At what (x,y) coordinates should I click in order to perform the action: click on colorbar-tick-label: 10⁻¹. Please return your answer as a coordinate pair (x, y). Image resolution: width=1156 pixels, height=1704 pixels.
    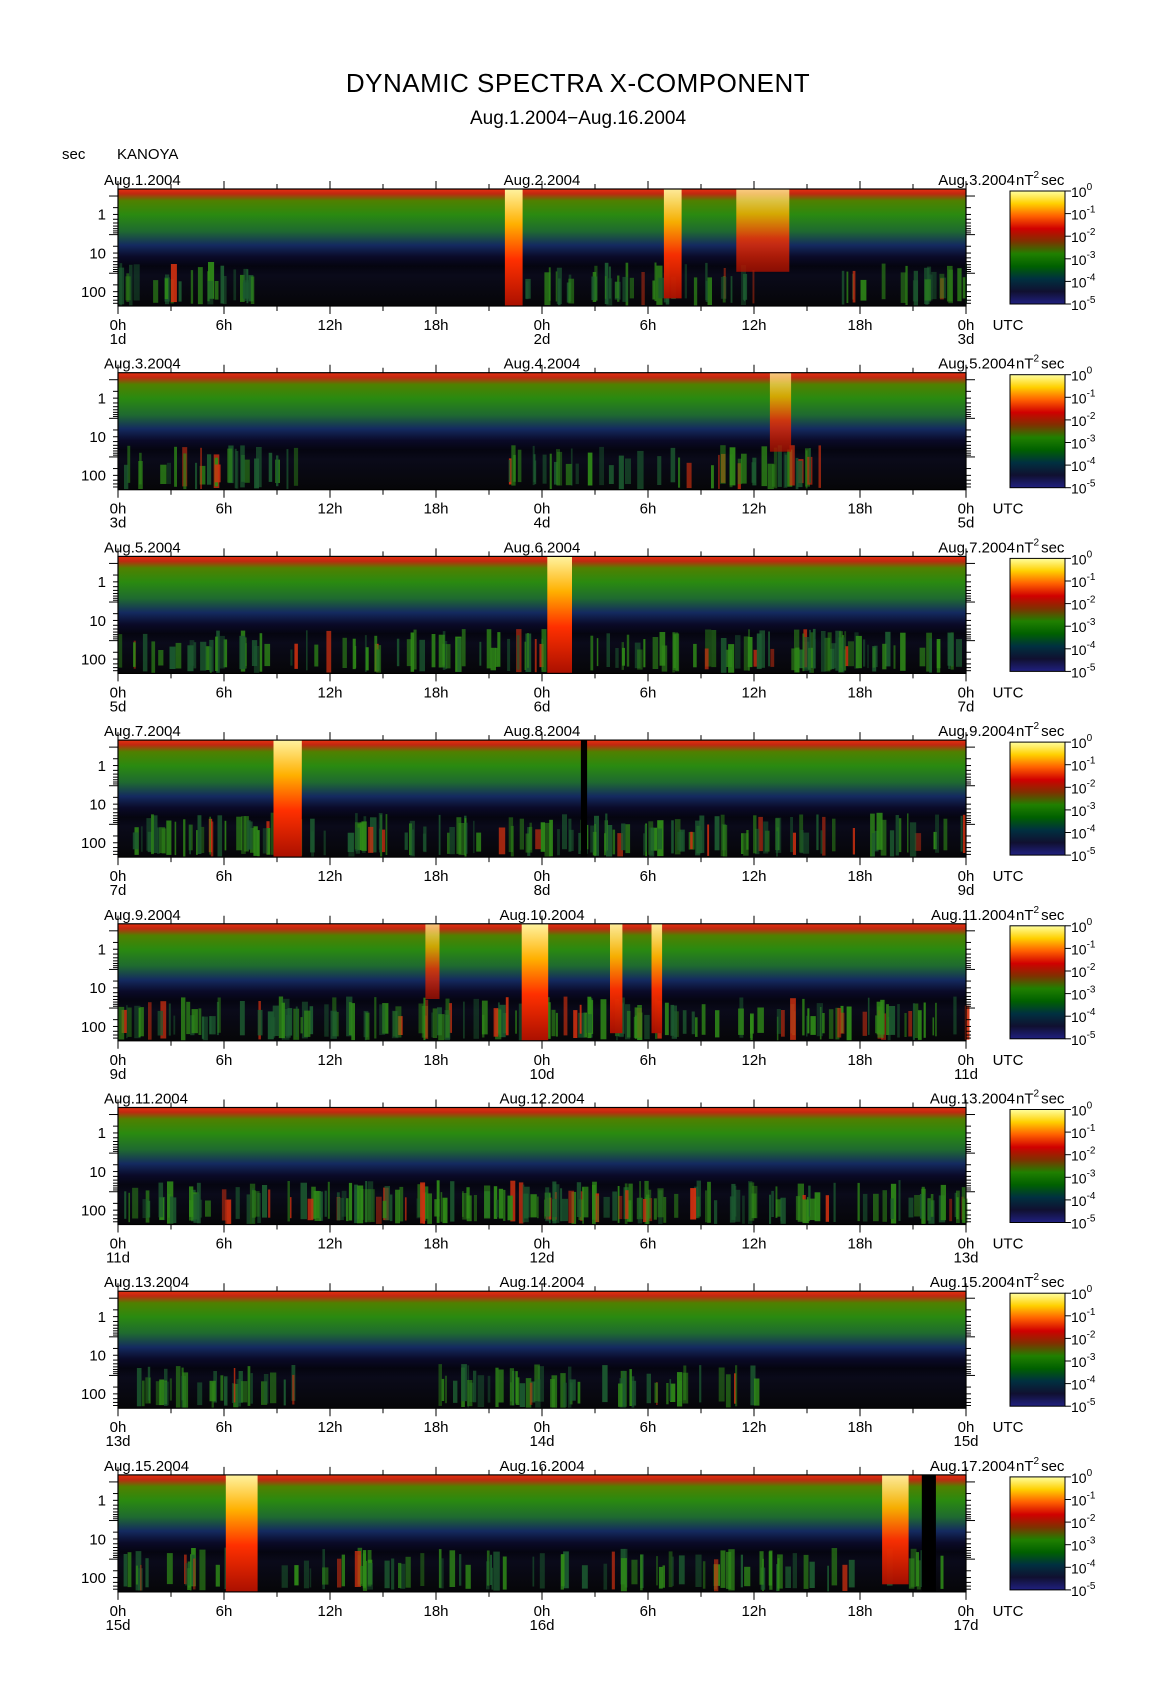
    Looking at the image, I should click on (1083, 765).